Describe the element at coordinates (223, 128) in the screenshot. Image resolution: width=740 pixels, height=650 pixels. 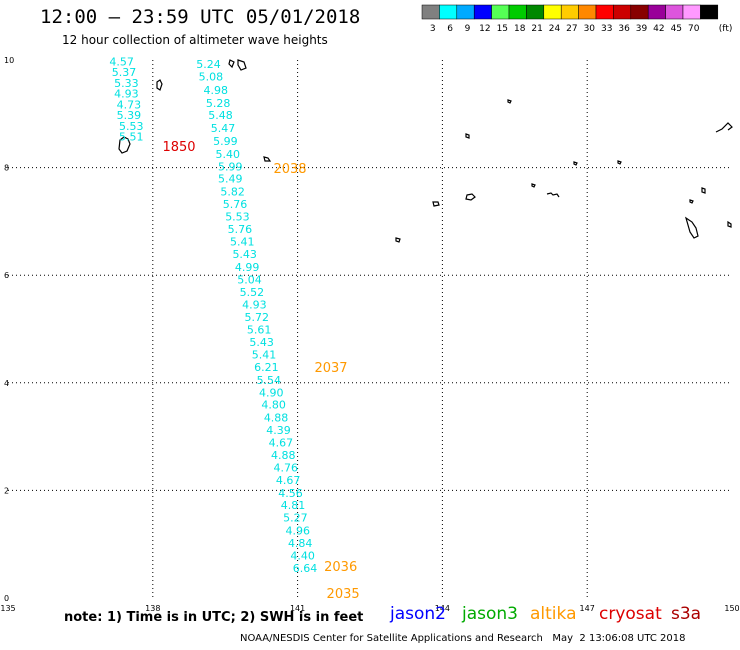
I see `wave-height-label: 5.47` at that location.